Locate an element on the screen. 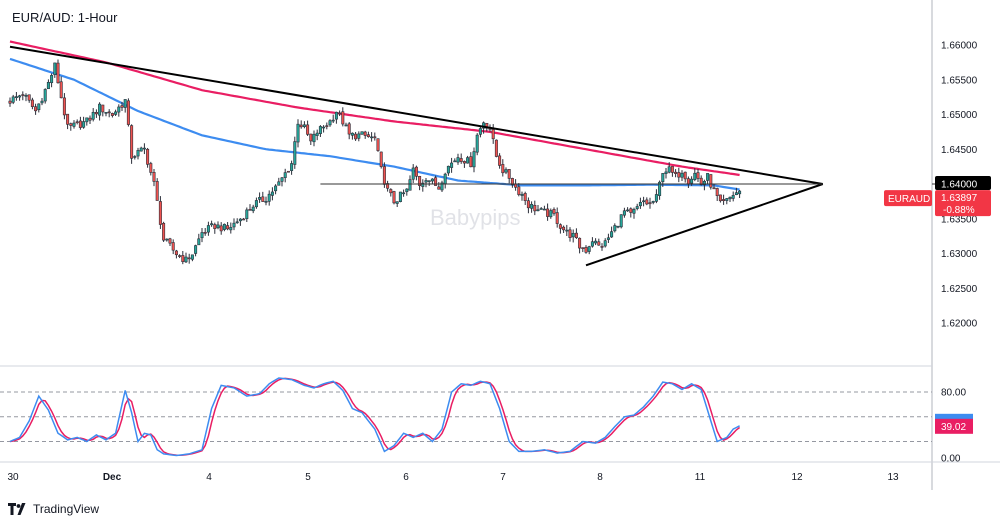 This screenshot has width=1000, height=525. price-tag-box is located at coordinates (963, 203).